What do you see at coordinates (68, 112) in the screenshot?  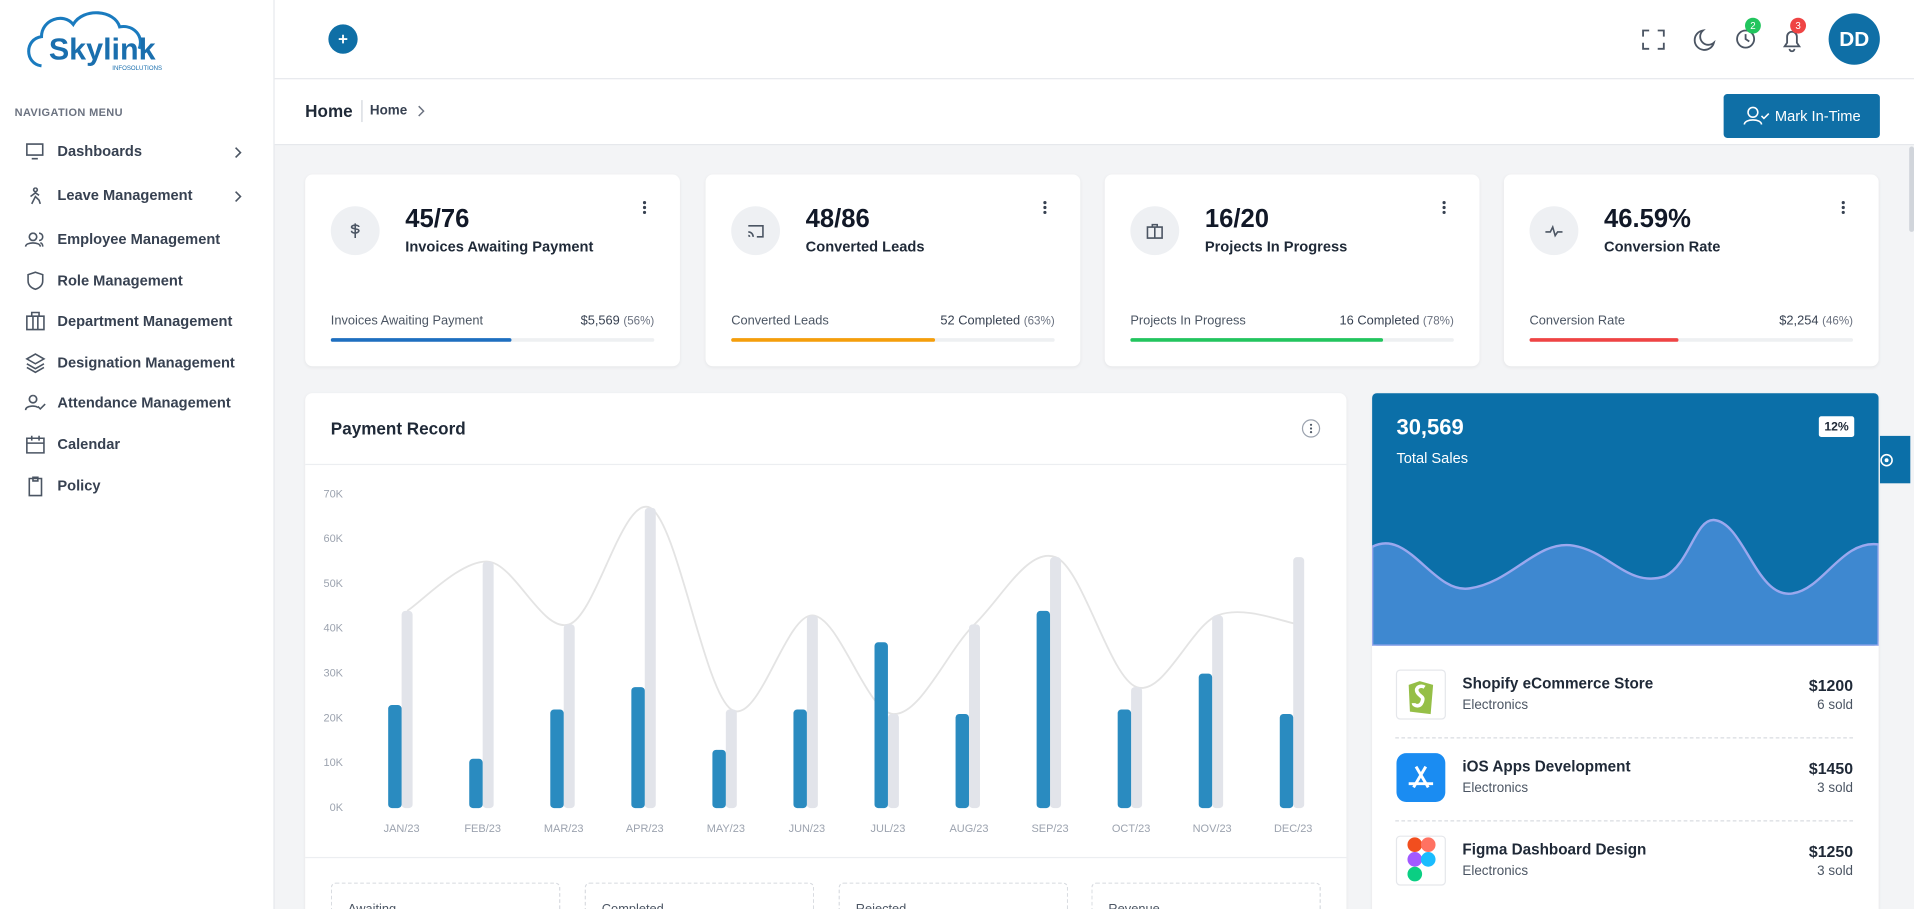 I see `nav-heading: NAVIGATION MENU` at bounding box center [68, 112].